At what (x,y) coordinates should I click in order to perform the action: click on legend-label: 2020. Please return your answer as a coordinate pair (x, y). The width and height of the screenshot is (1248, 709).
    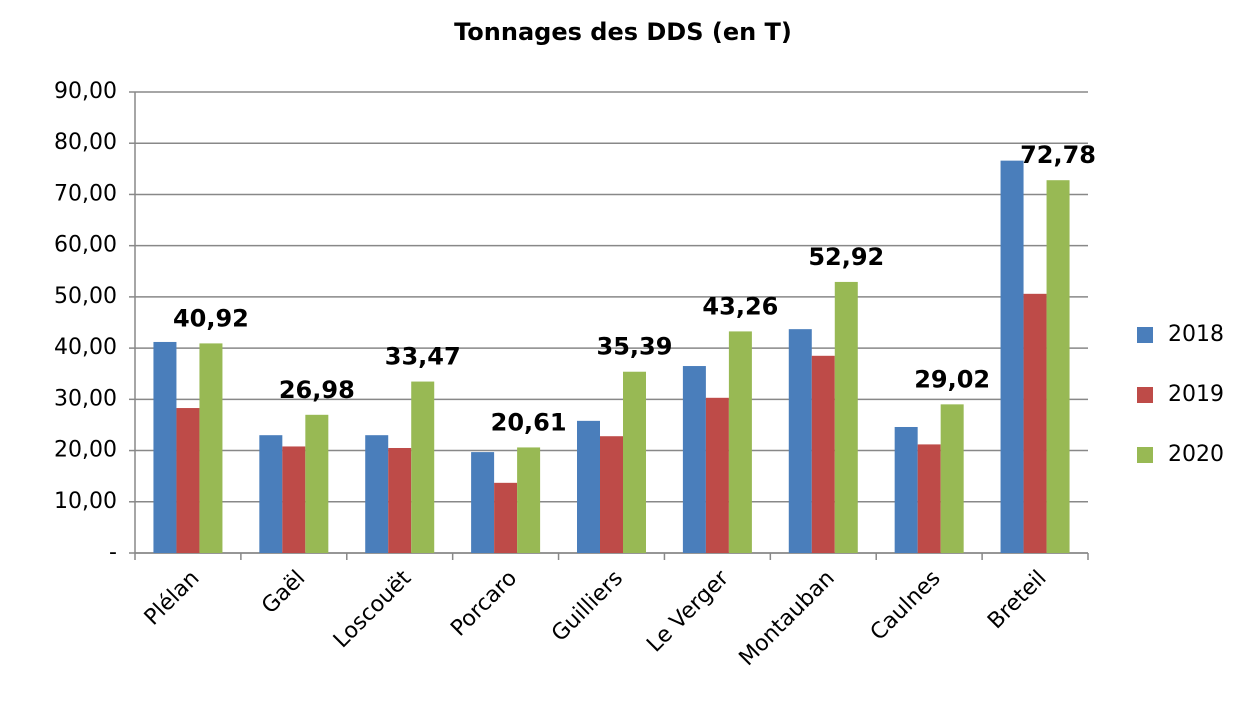
    Looking at the image, I should click on (1196, 454).